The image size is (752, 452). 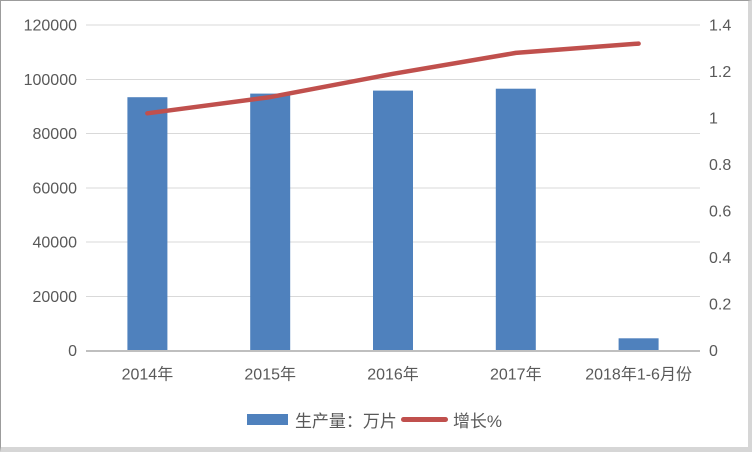 What do you see at coordinates (55, 297) in the screenshot?
I see `left-axis-tick-label: 20000` at bounding box center [55, 297].